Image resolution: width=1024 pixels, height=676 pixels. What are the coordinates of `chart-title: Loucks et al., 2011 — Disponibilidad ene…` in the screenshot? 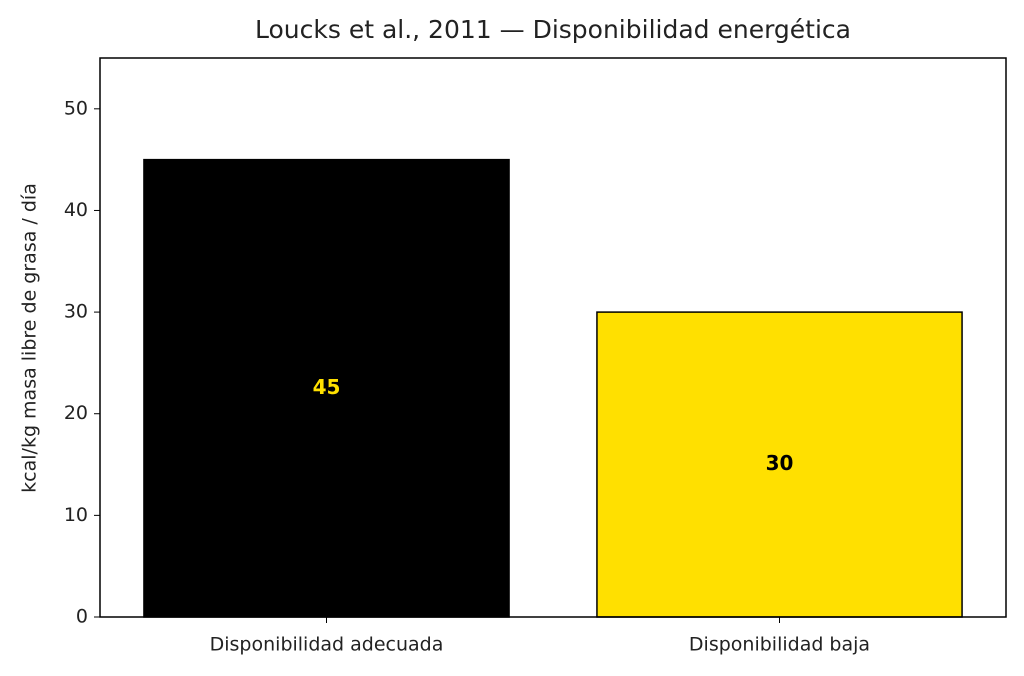 It's located at (553, 29).